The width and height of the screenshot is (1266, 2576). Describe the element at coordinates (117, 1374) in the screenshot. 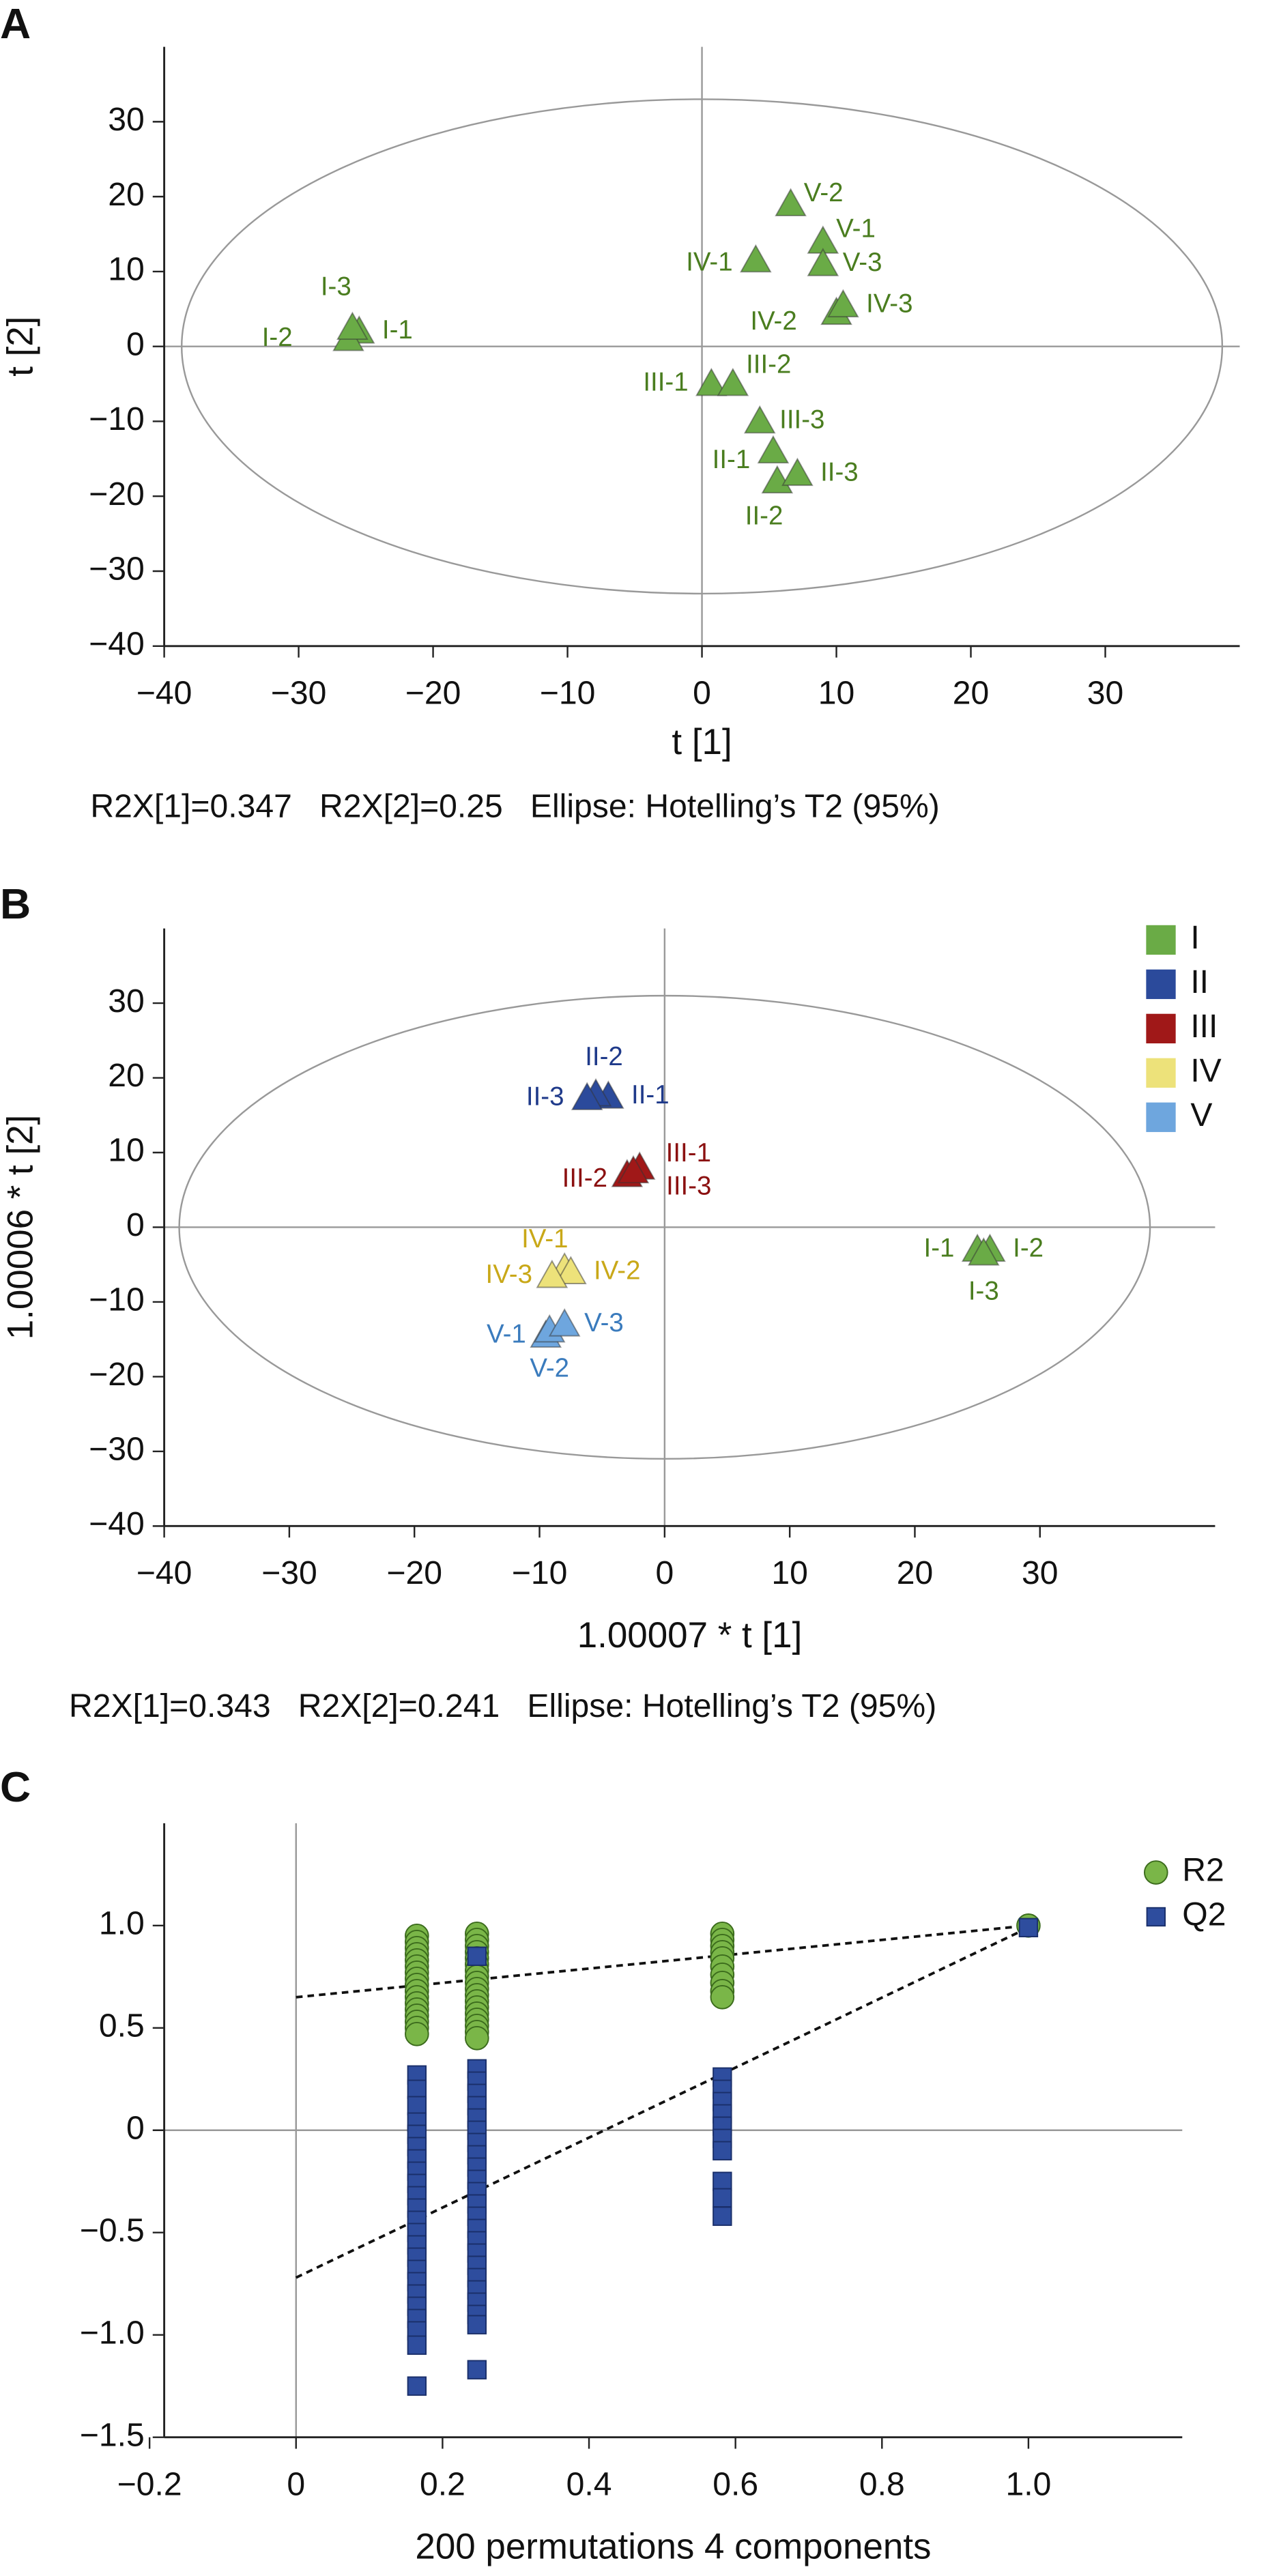

I see `y-tick-label: −20` at that location.